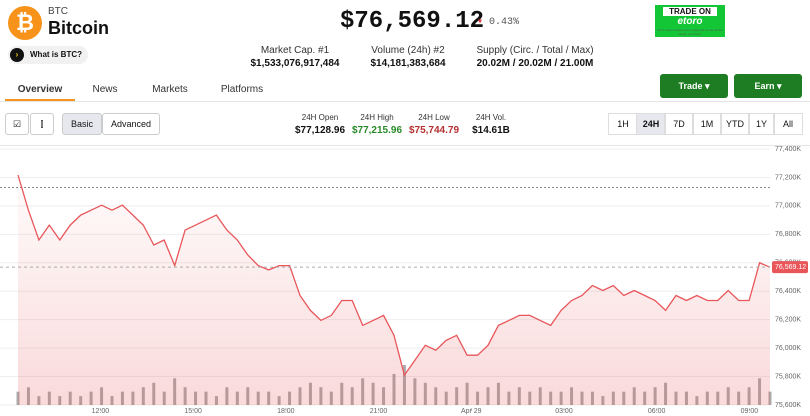 This screenshot has height=416, width=810. I want to click on x-tick-label: Apr 29, so click(471, 411).